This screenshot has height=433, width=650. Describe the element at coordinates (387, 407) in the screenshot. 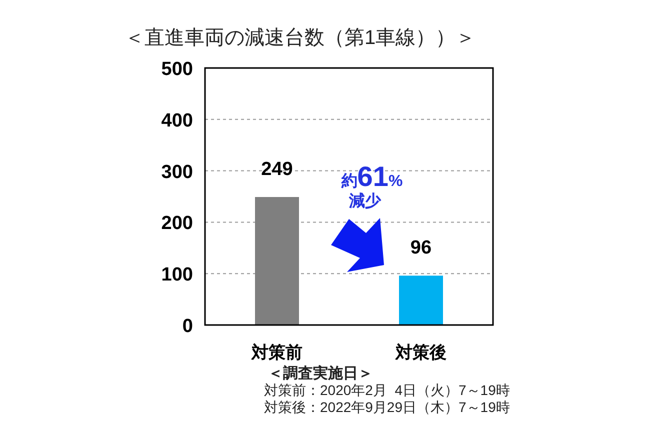

I see `text: 対策後：2022年9月29日（木）7～19時` at that location.